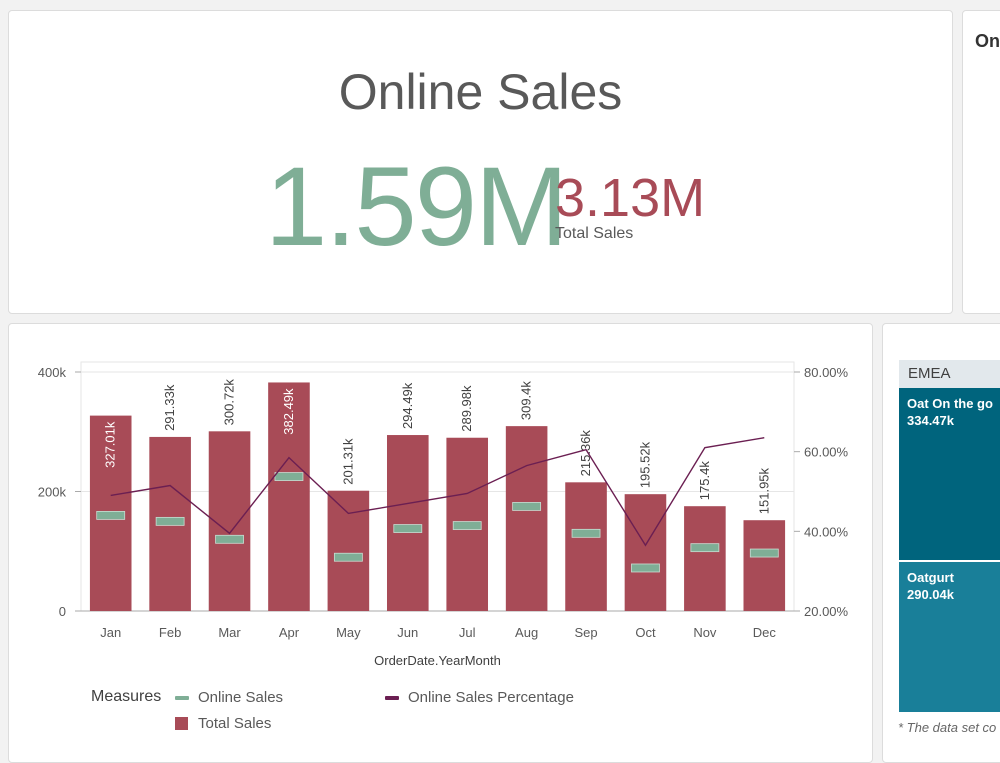  Describe the element at coordinates (407, 405) in the screenshot. I see `bar-data-label: 294.49k` at that location.